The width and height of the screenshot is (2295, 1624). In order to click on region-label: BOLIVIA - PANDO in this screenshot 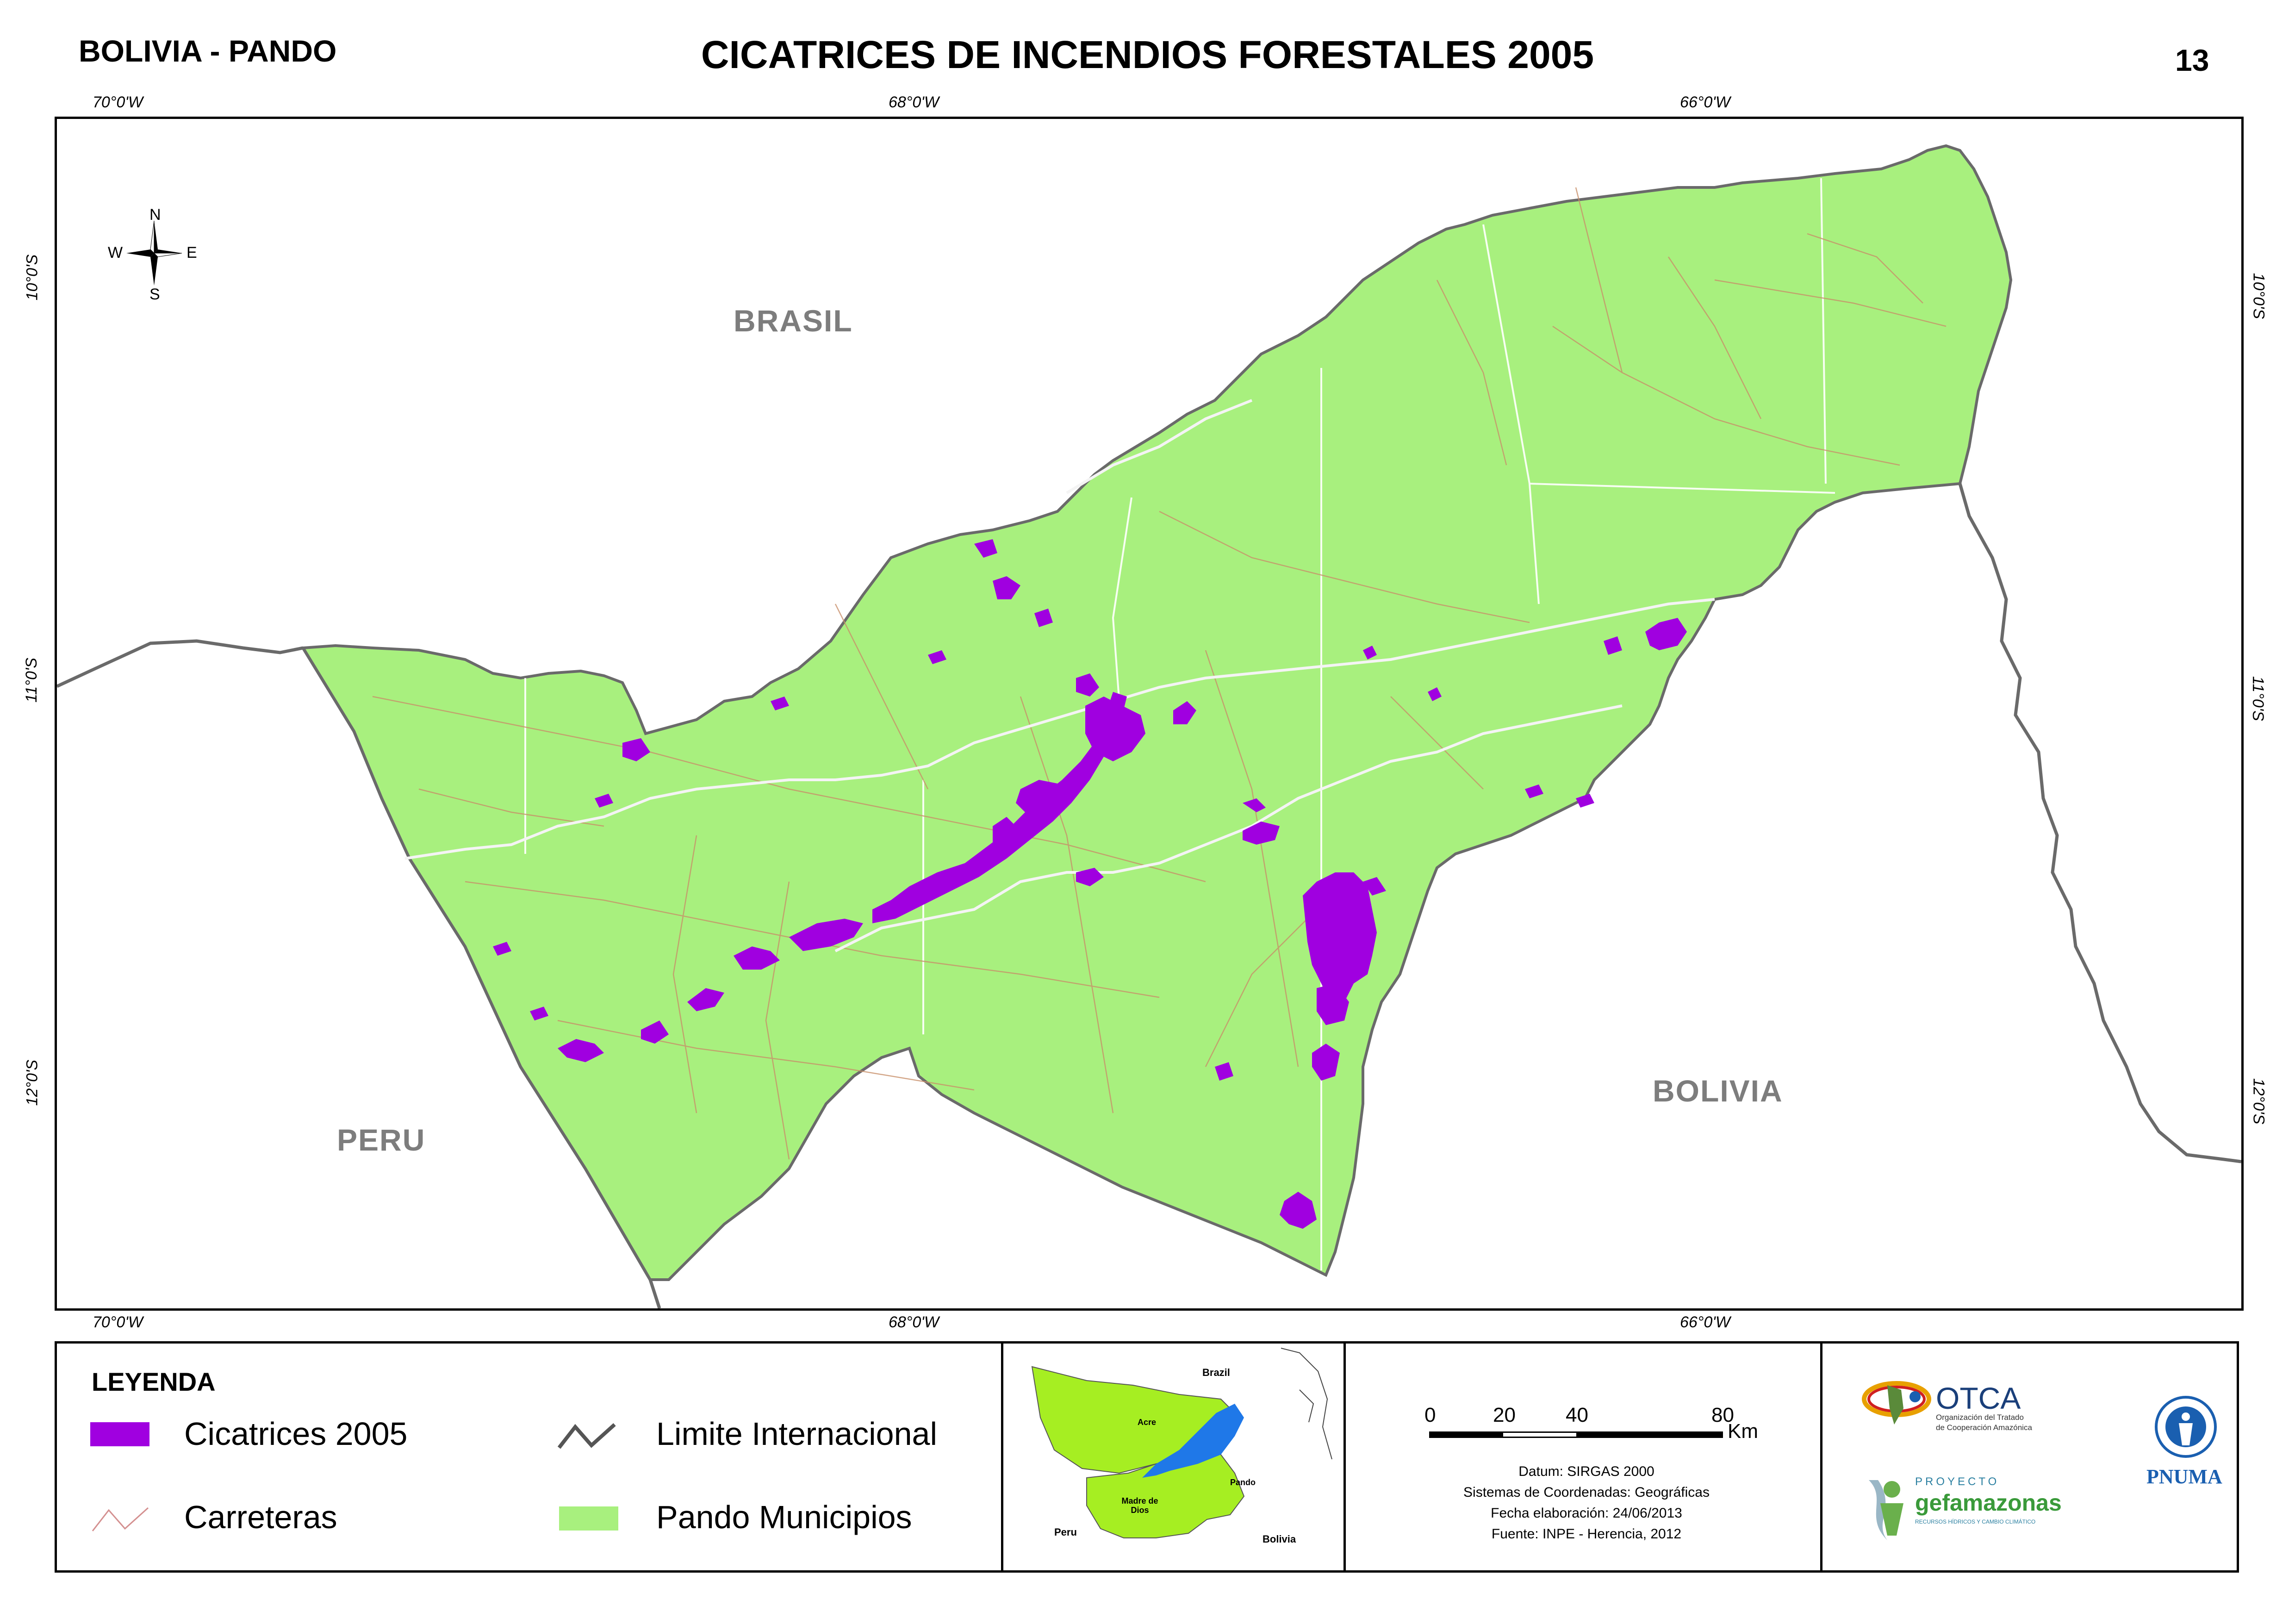, I will do `click(208, 51)`.